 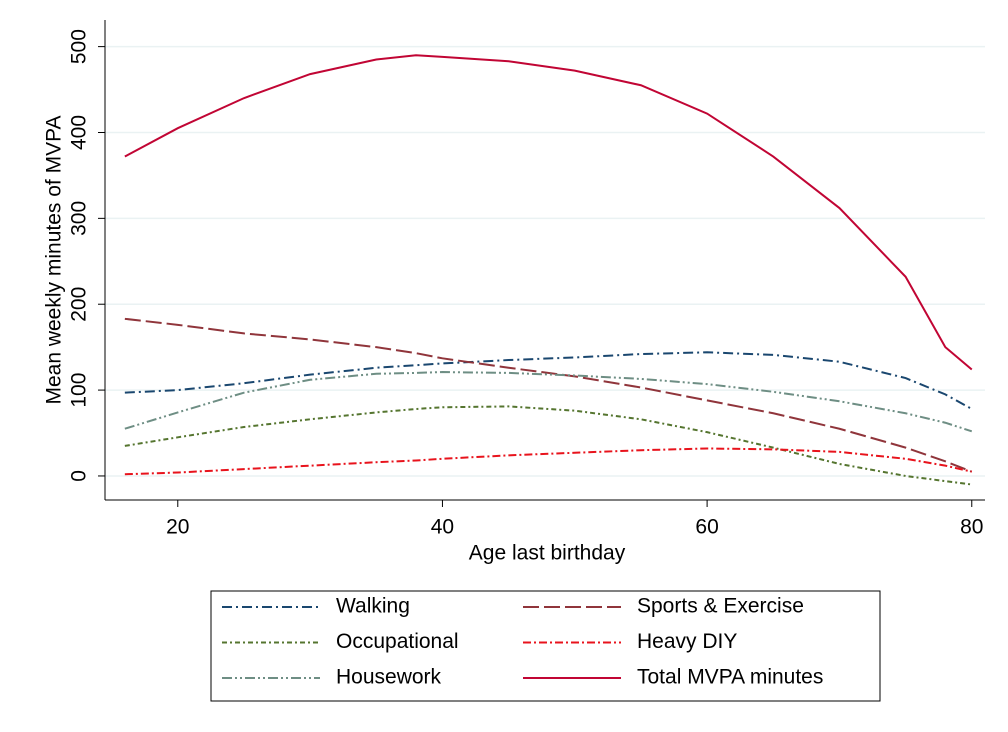 I want to click on x-tick-label: 80, so click(x=971, y=527).